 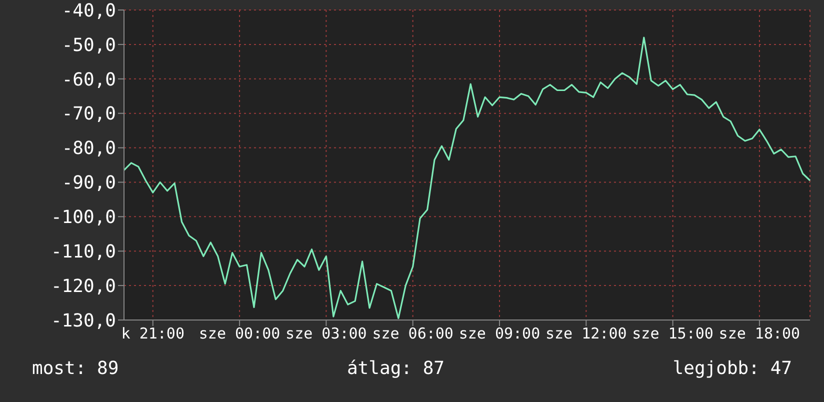 I want to click on y-tick-label: -60,0, so click(x=89, y=79).